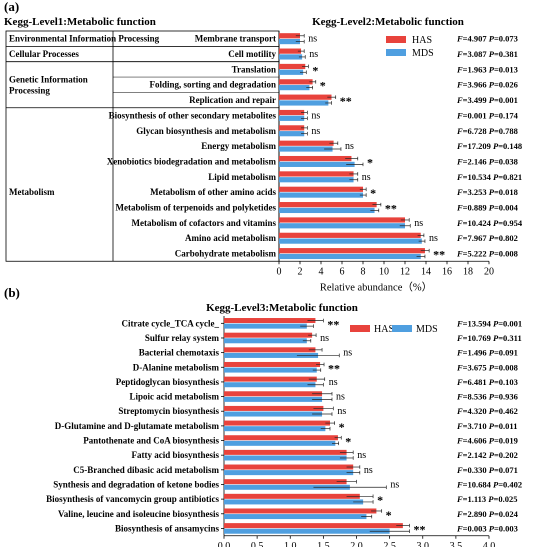 The width and height of the screenshot is (550, 547). I want to click on category-label: Translation, so click(254, 69).